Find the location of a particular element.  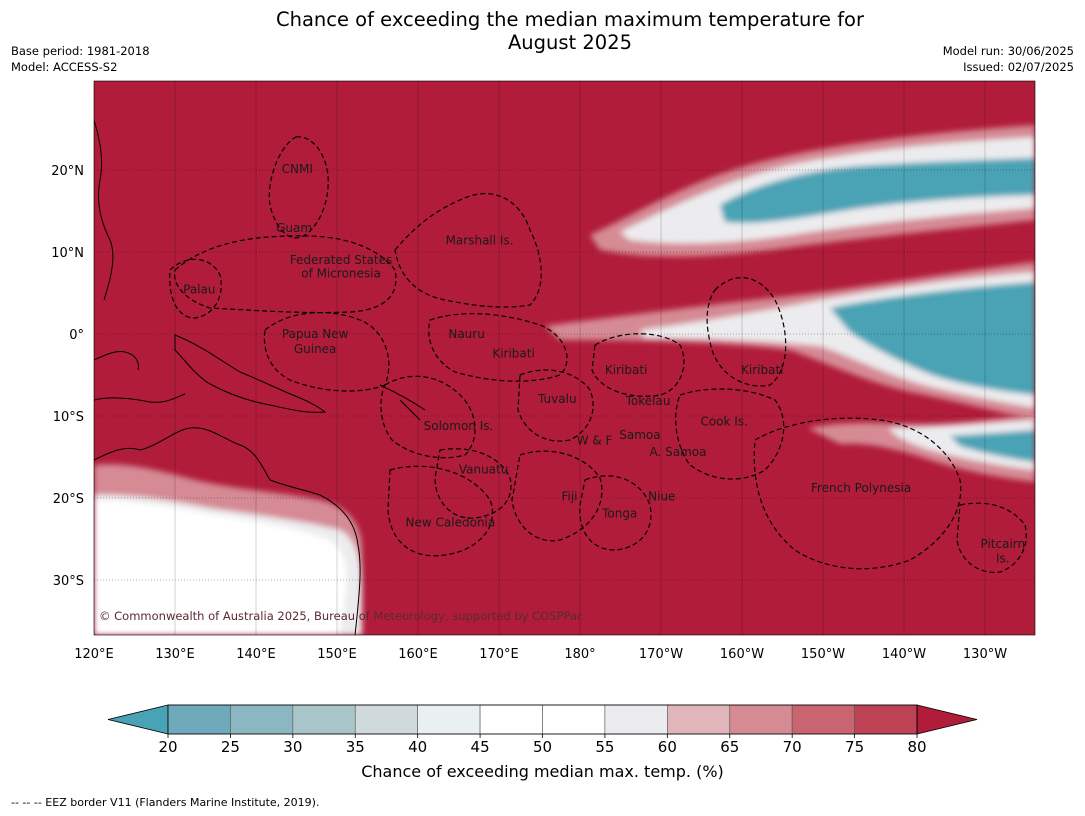

eez-kiribati-west is located at coordinates (498, 347).